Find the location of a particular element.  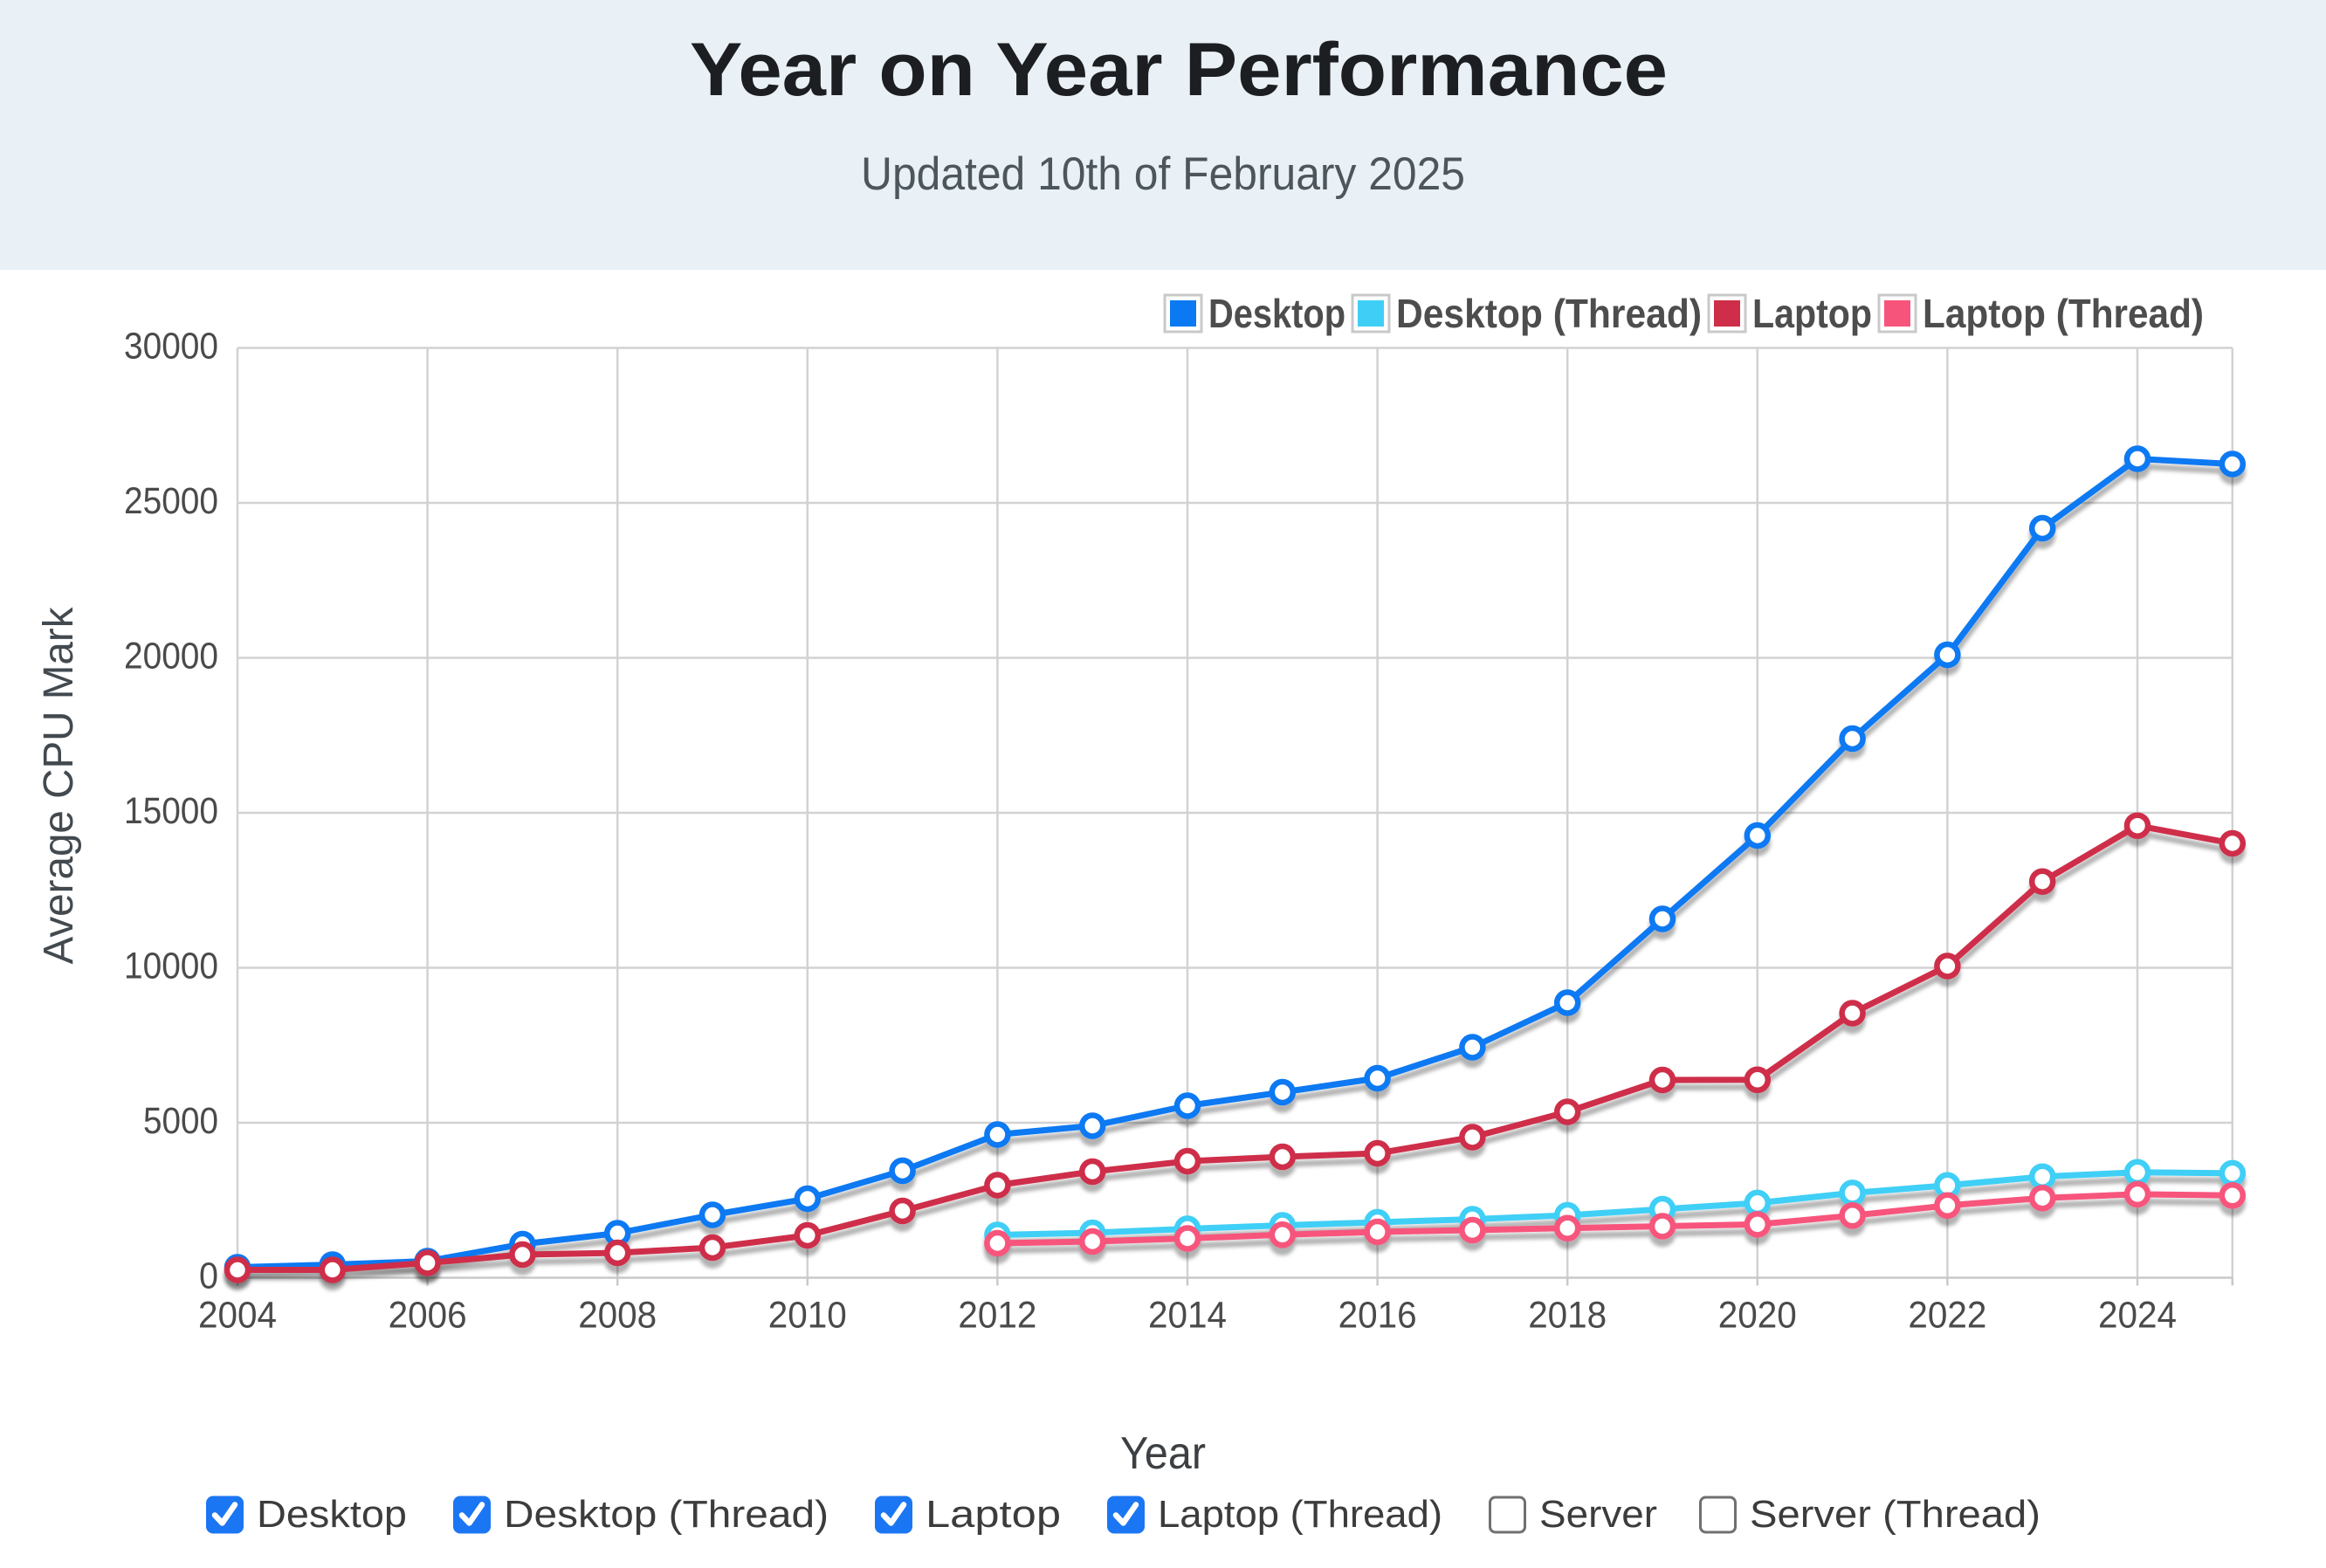

svg-text: 20000 is located at coordinates (171, 656).